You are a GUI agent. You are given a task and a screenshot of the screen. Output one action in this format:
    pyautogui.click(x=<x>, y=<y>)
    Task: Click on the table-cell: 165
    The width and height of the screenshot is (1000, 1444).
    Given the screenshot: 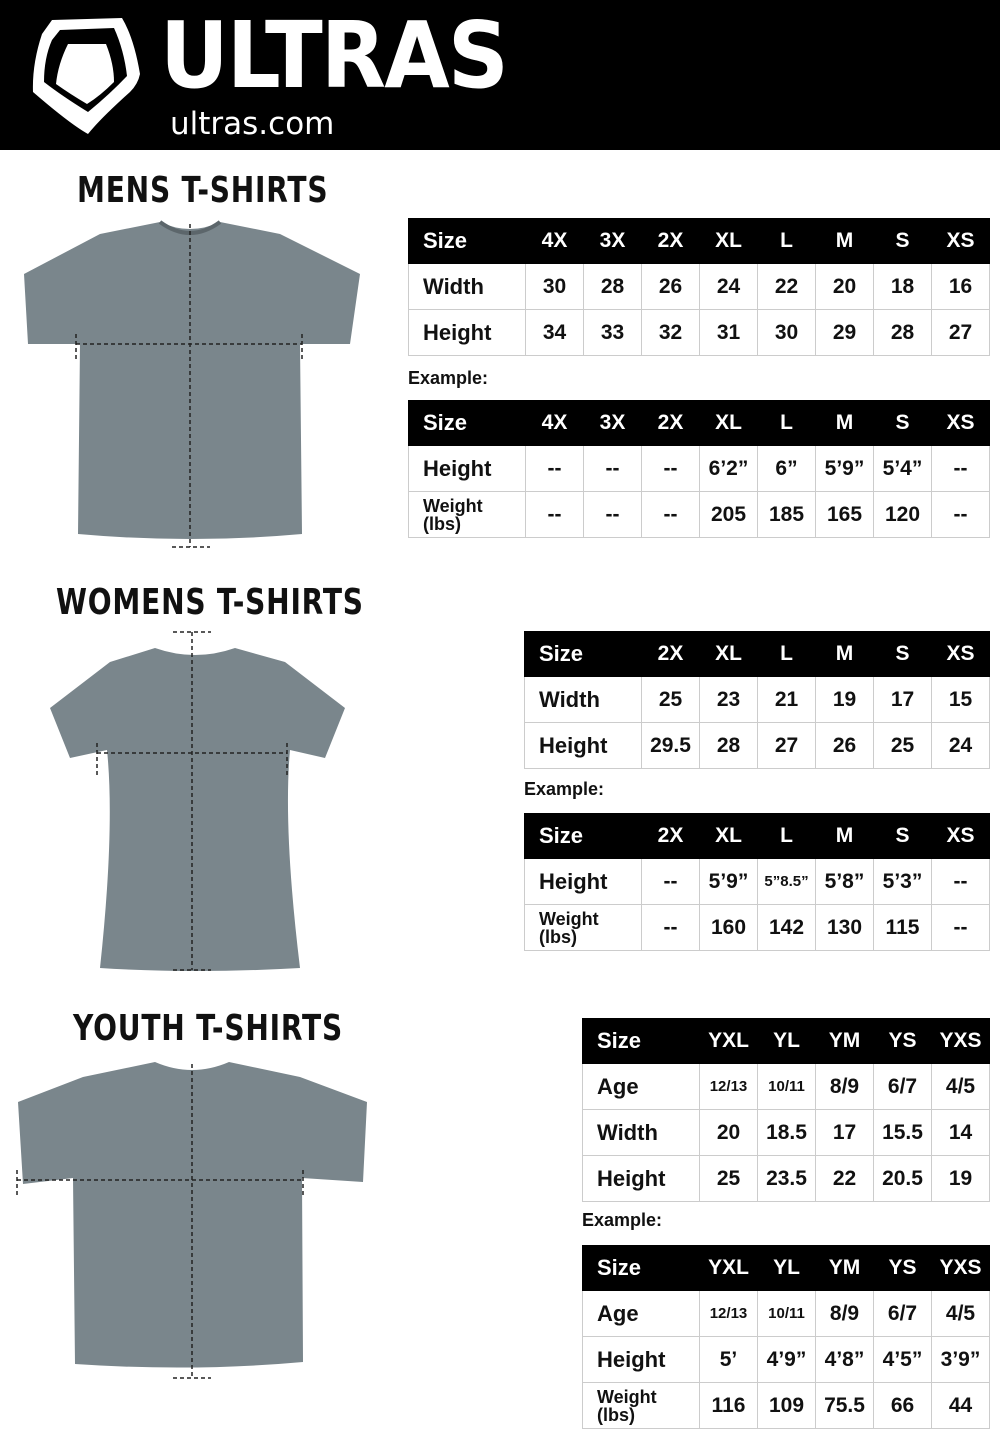 What is the action you would take?
    pyautogui.click(x=844, y=514)
    